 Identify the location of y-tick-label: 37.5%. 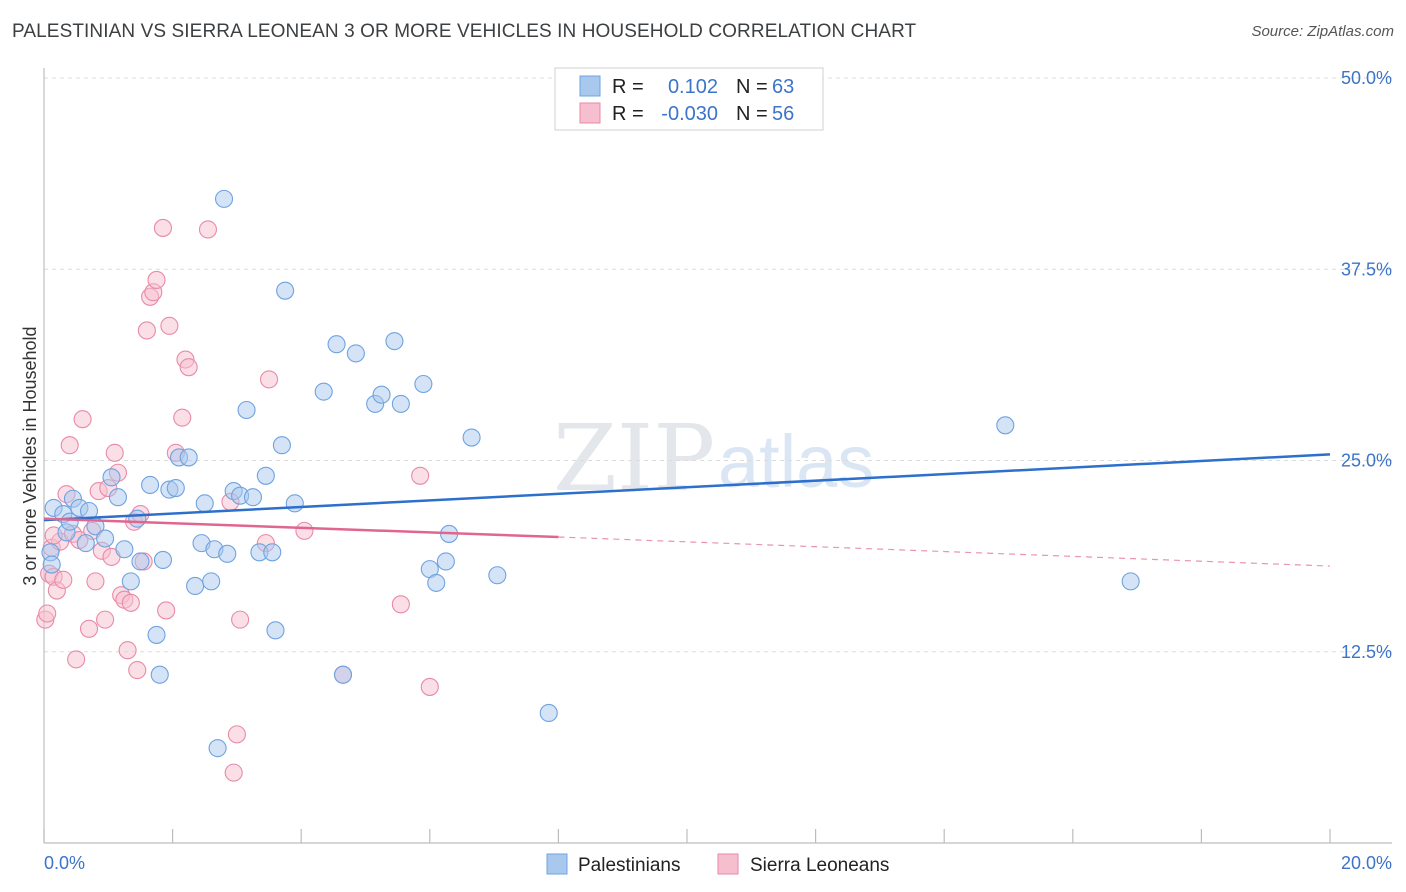
(1366, 269).